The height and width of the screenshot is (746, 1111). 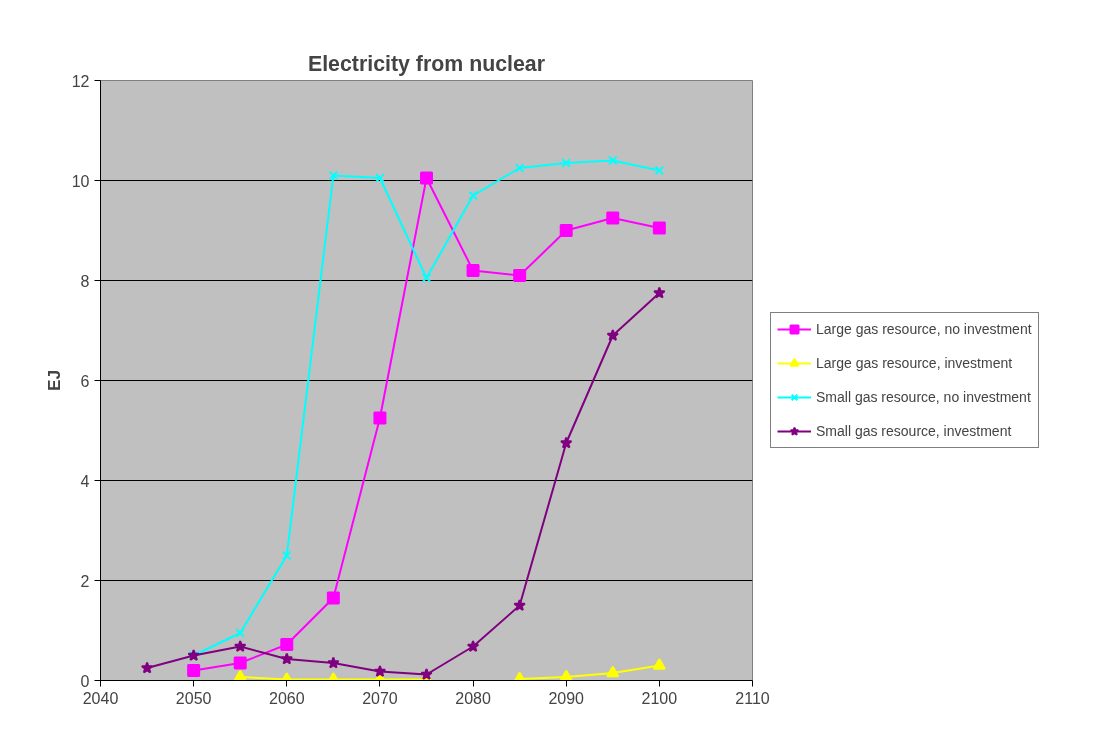 I want to click on legend-label: Large gas resource, no investment, so click(x=924, y=329).